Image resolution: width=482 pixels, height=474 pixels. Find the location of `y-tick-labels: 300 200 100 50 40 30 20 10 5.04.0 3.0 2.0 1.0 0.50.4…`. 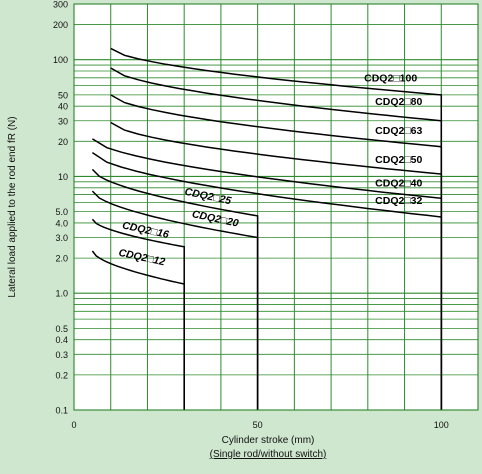

y-tick-labels: 300 200 100 50 40 30 20 10 5.04.0 3.0 2.0 1.0 0.50.4… is located at coordinates (60, 208).